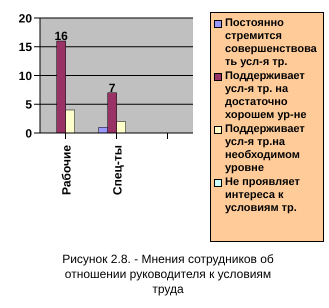 The image size is (329, 308). Describe the element at coordinates (25, 18) in the screenshot. I see `y-tick-label: 20` at that location.